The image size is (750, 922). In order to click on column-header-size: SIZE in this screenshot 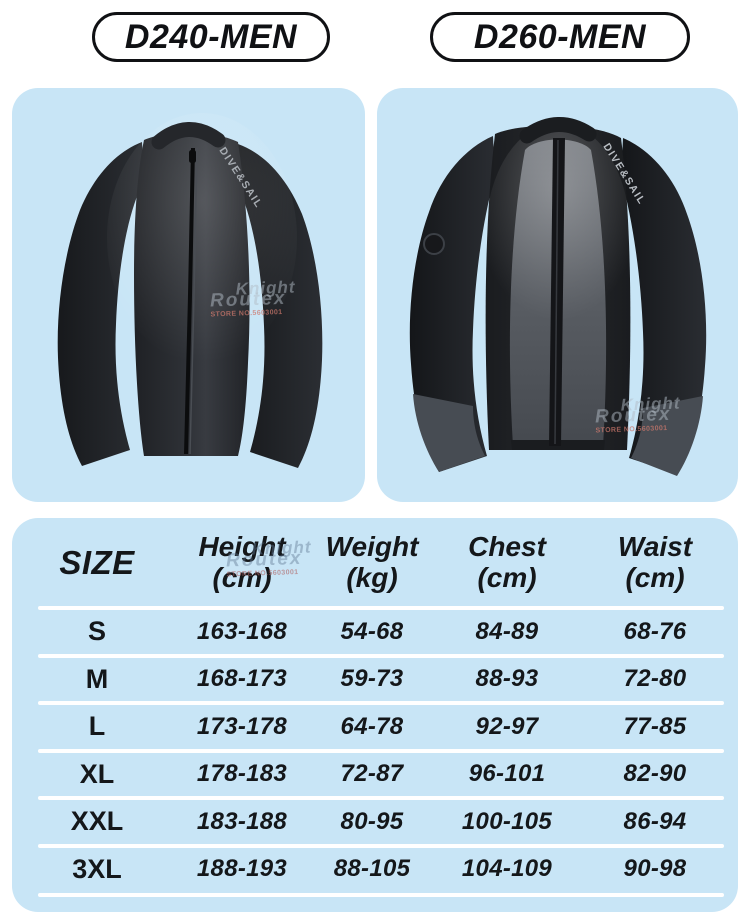, I will do `click(97, 562)`.